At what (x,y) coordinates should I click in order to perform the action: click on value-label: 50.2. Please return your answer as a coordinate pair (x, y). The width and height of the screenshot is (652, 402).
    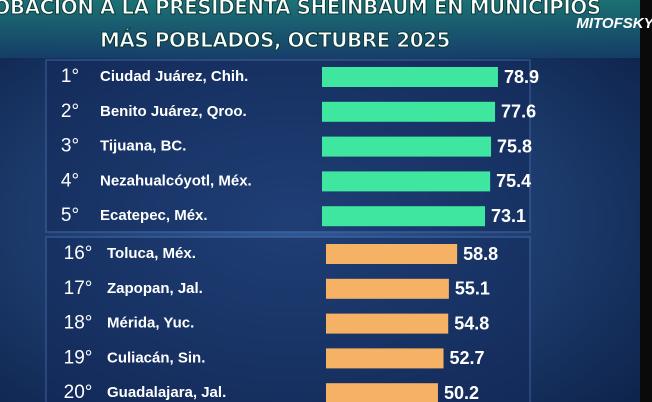
    Looking at the image, I should click on (461, 392).